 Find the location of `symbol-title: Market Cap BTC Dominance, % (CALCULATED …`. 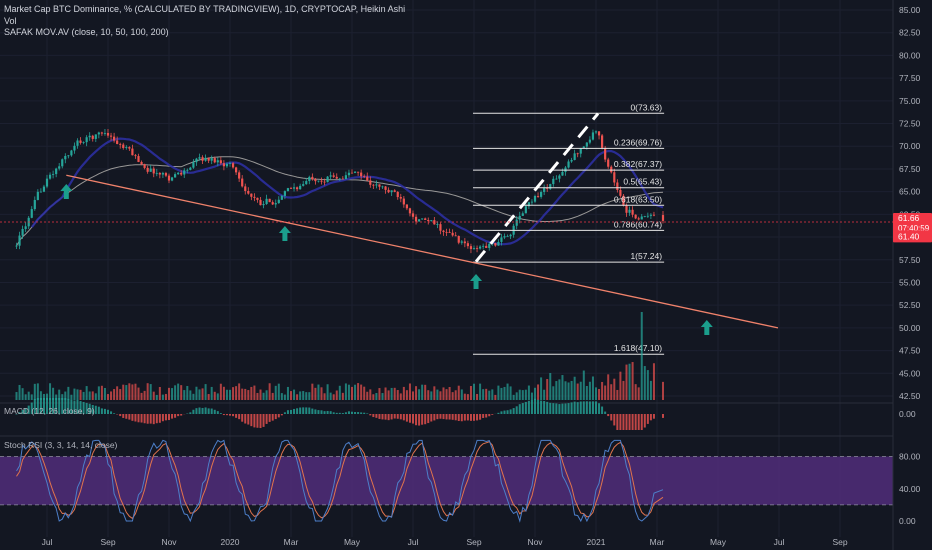

symbol-title: Market Cap BTC Dominance, % (CALCULATED … is located at coordinates (205, 9).